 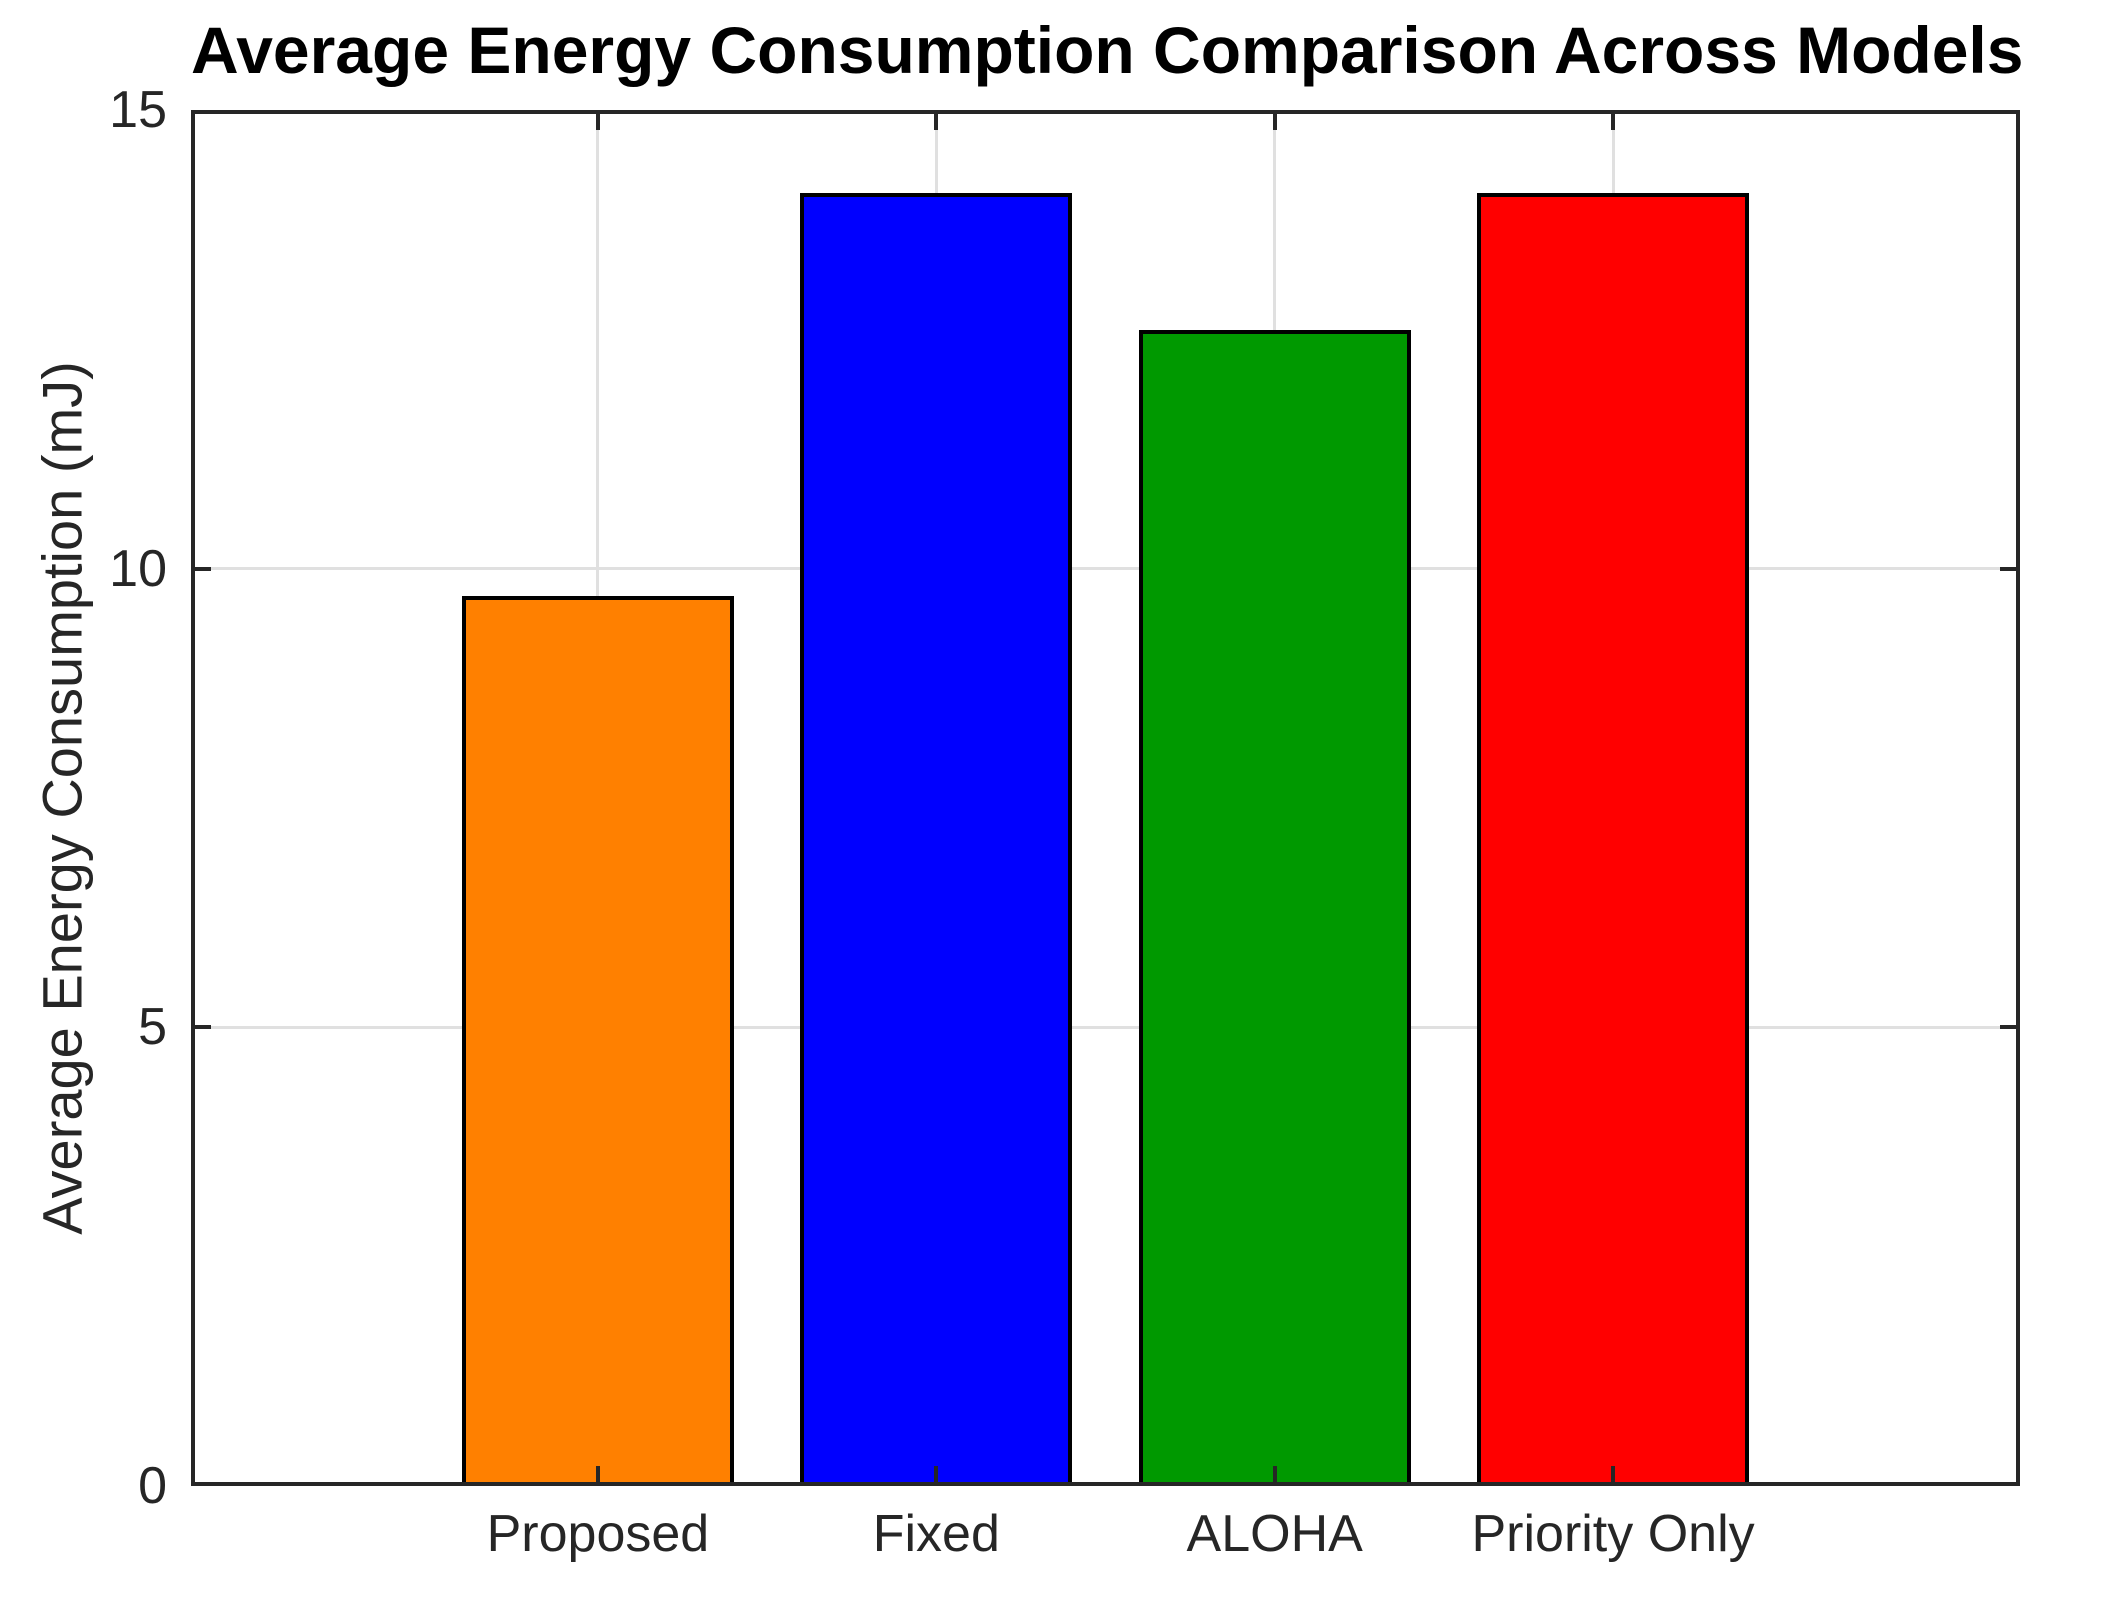 I want to click on bar-priority-only, so click(x=1613, y=839).